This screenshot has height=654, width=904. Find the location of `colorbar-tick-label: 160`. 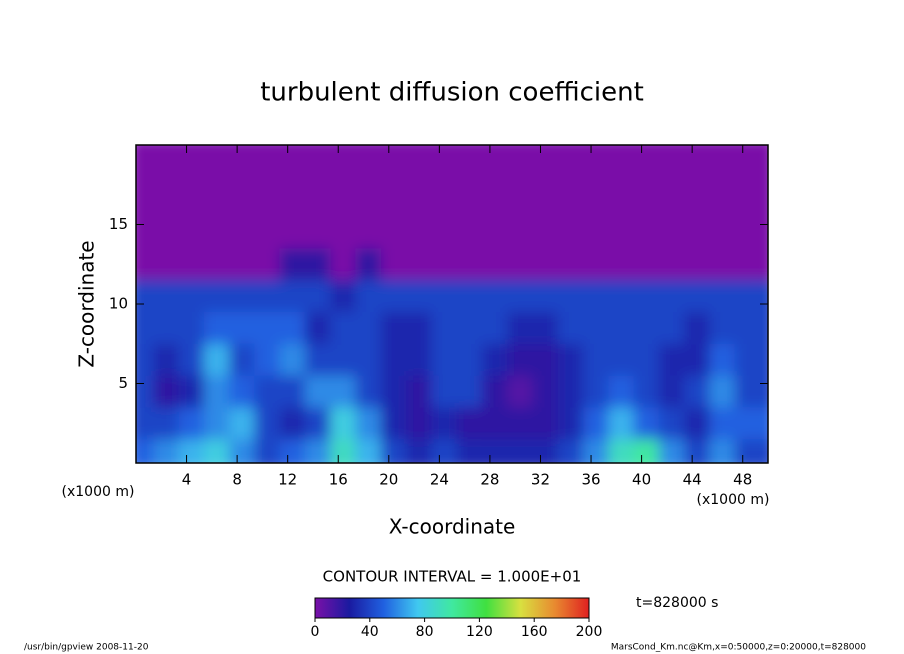

colorbar-tick-label: 160 is located at coordinates (534, 632).